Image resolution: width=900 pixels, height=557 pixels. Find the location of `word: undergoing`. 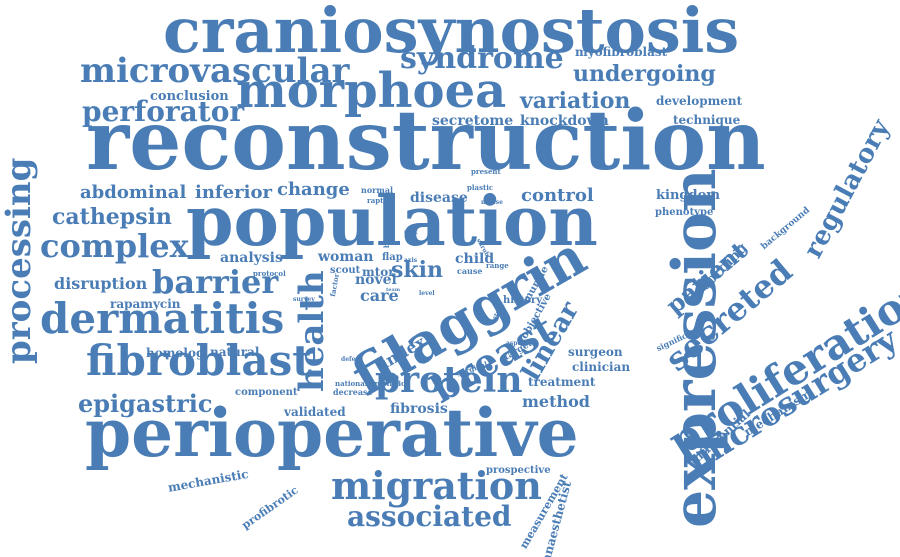

word: undergoing is located at coordinates (644, 74).